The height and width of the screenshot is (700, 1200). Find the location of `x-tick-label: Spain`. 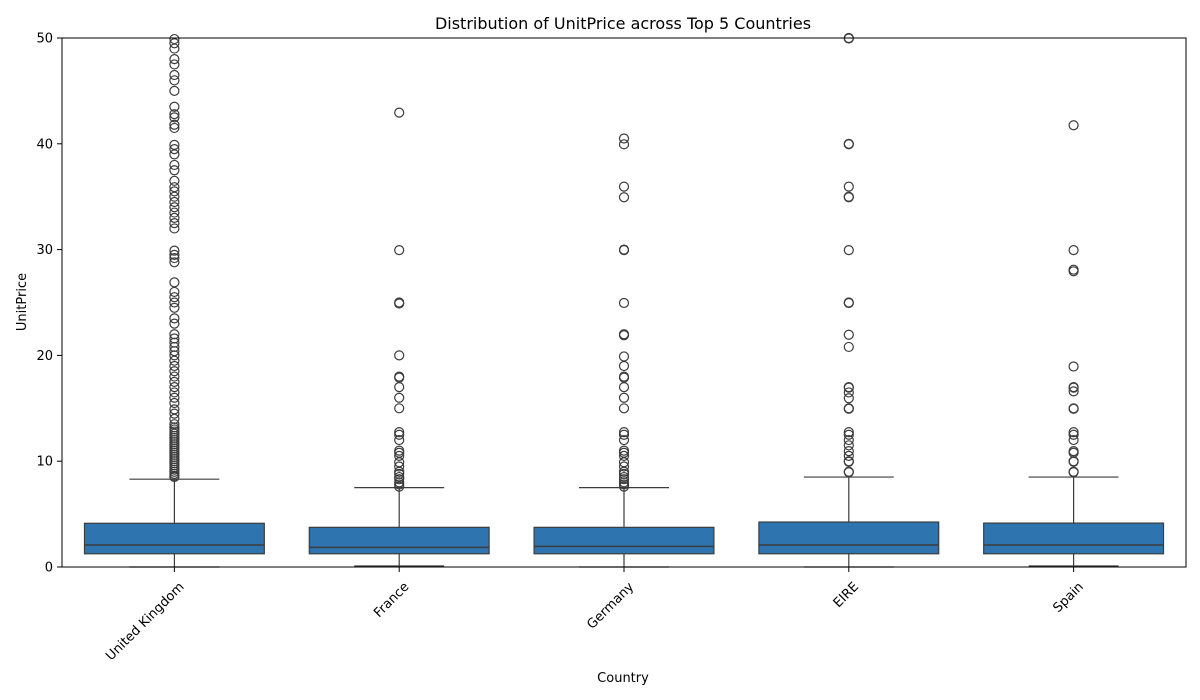

x-tick-label: Spain is located at coordinates (1068, 598).